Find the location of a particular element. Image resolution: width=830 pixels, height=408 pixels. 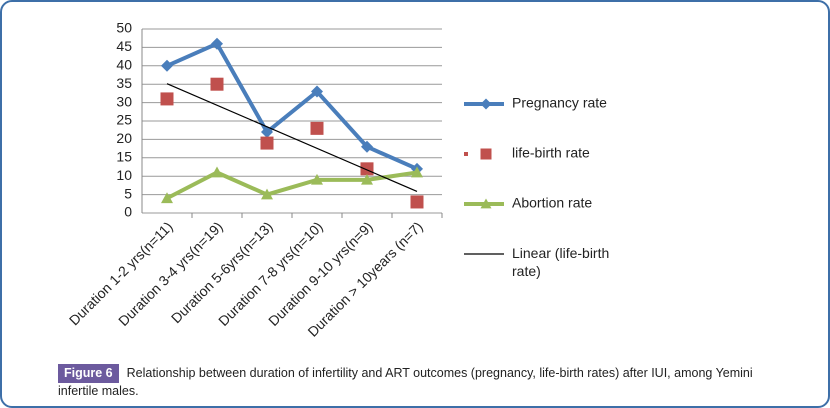

y-tick-label: 45 is located at coordinates (124, 46).